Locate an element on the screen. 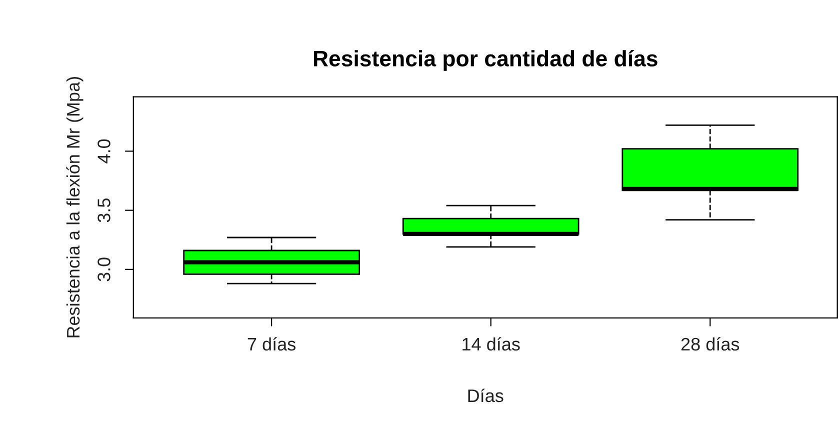 This screenshot has width=839, height=444. x-axis-title: Días is located at coordinates (486, 395).